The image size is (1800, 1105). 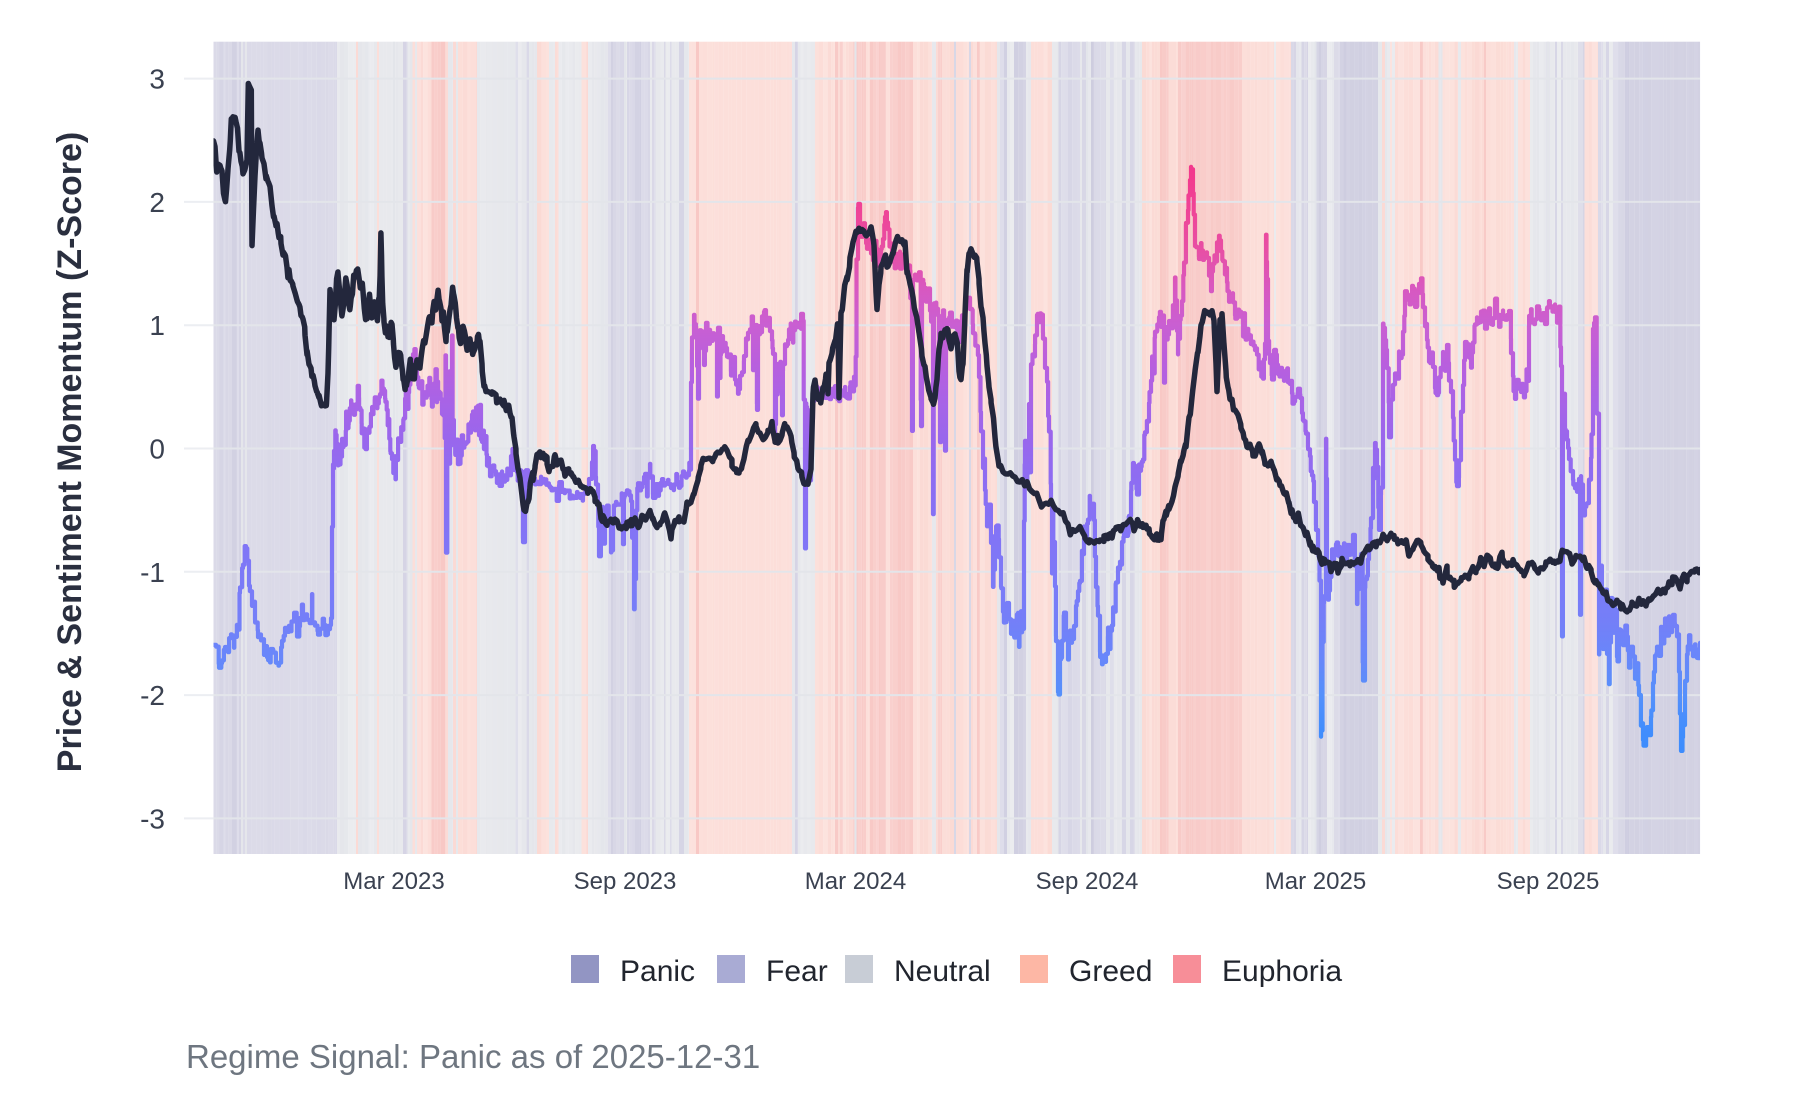 What do you see at coordinates (157, 325) in the screenshot?
I see `svg-text: 1` at bounding box center [157, 325].